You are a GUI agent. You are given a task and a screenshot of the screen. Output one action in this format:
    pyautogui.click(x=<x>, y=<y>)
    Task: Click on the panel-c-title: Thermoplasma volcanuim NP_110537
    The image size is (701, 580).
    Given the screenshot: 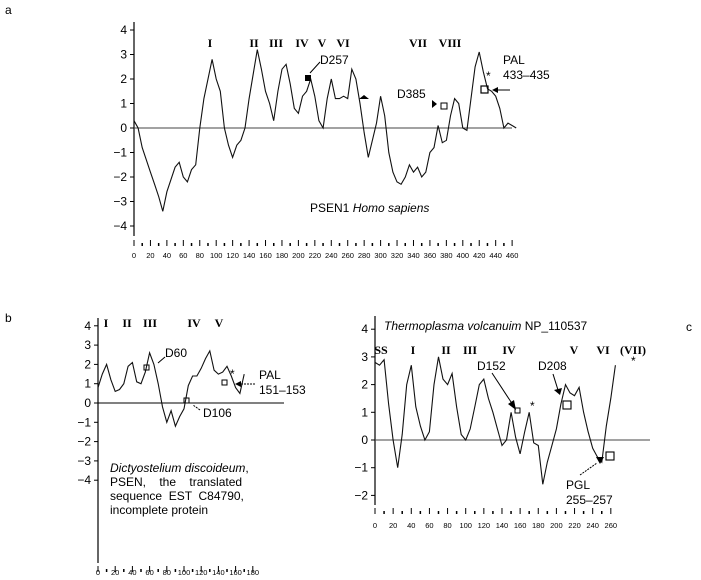 What is the action you would take?
    pyautogui.click(x=486, y=326)
    